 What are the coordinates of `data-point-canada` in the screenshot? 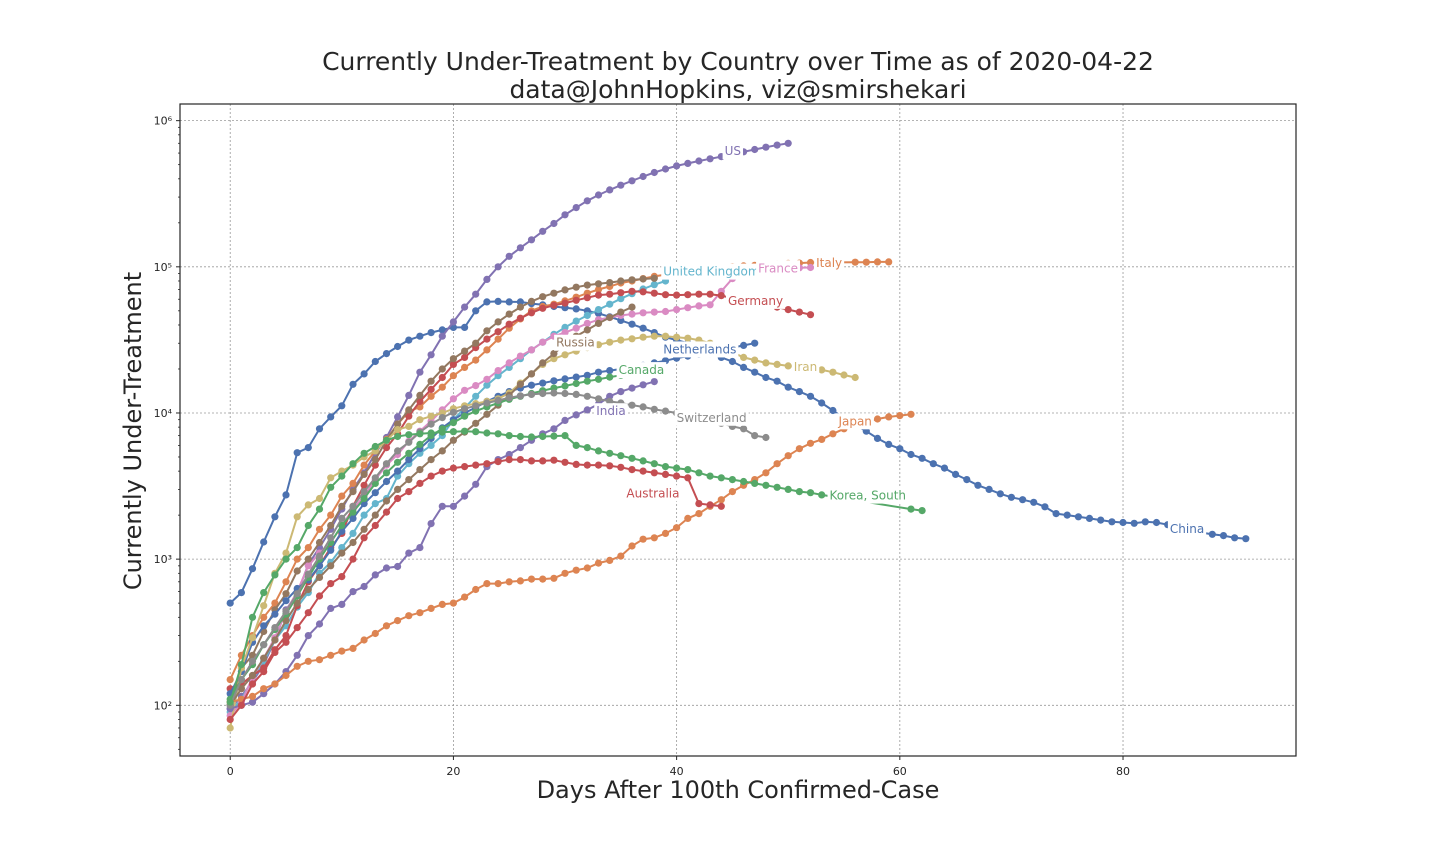 It's located at (353, 512).